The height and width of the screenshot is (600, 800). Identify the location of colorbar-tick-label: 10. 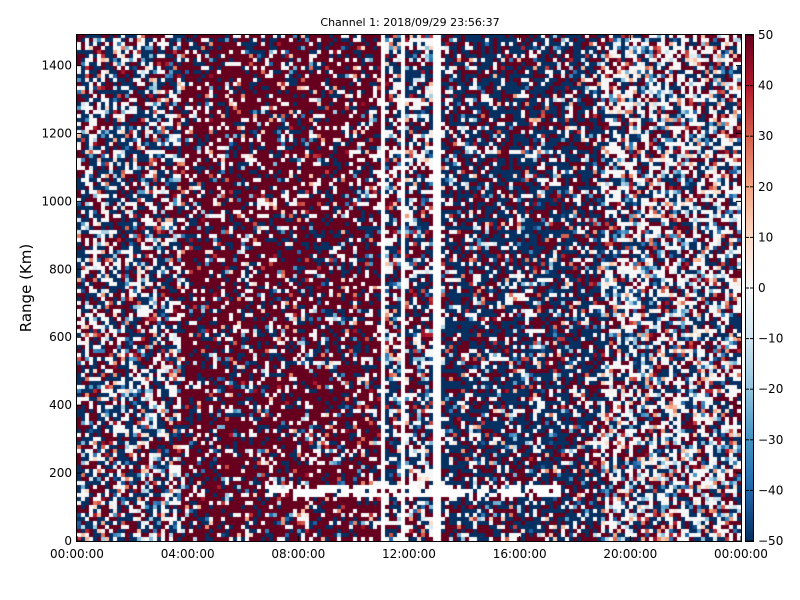
(765, 237).